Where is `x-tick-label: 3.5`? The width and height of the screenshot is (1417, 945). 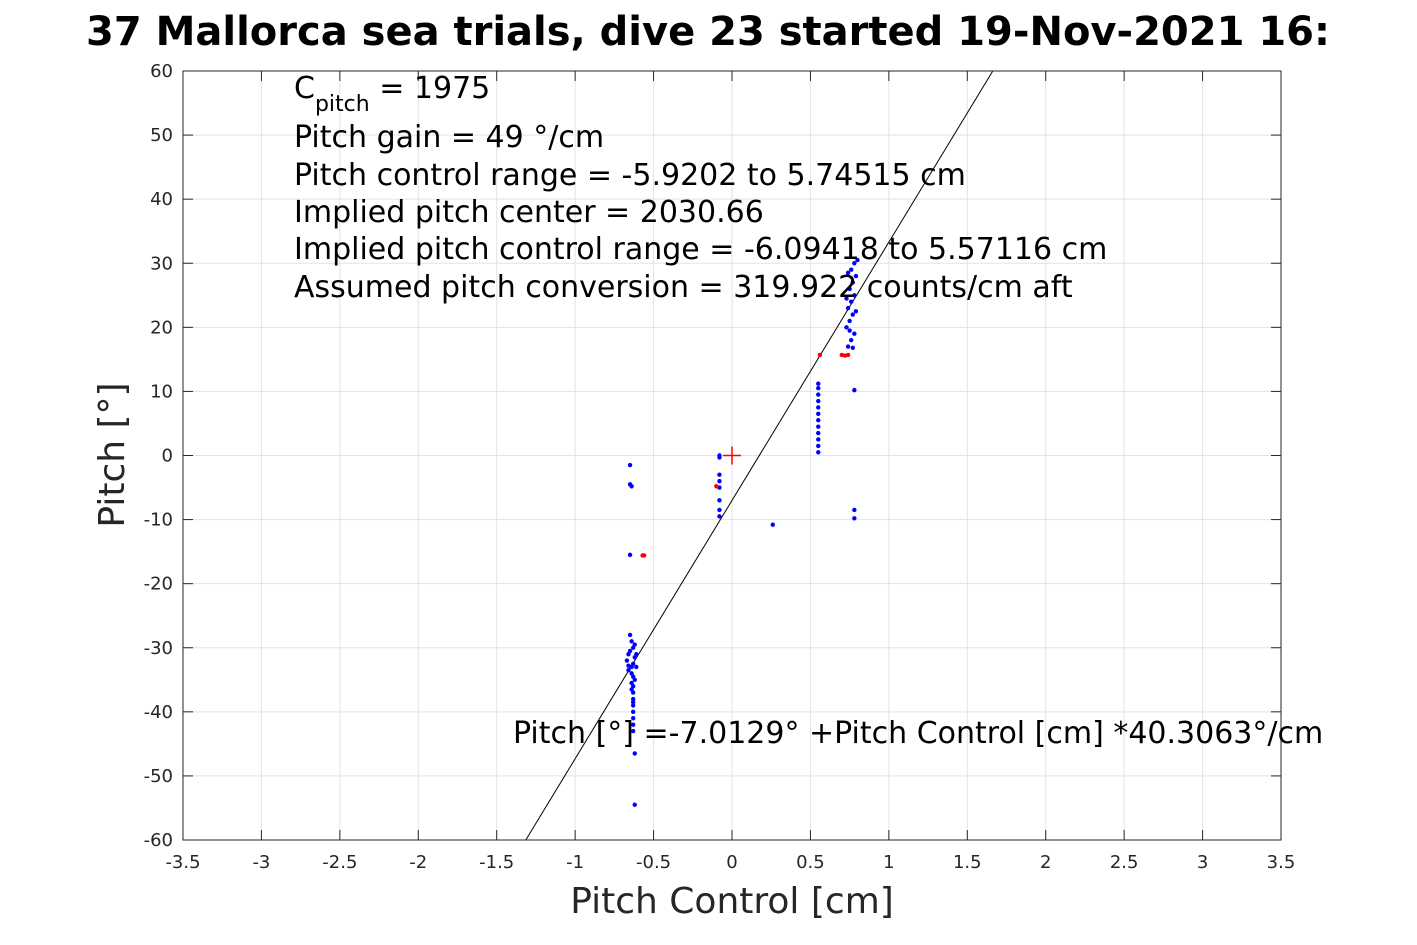 x-tick-label: 3.5 is located at coordinates (1281, 862).